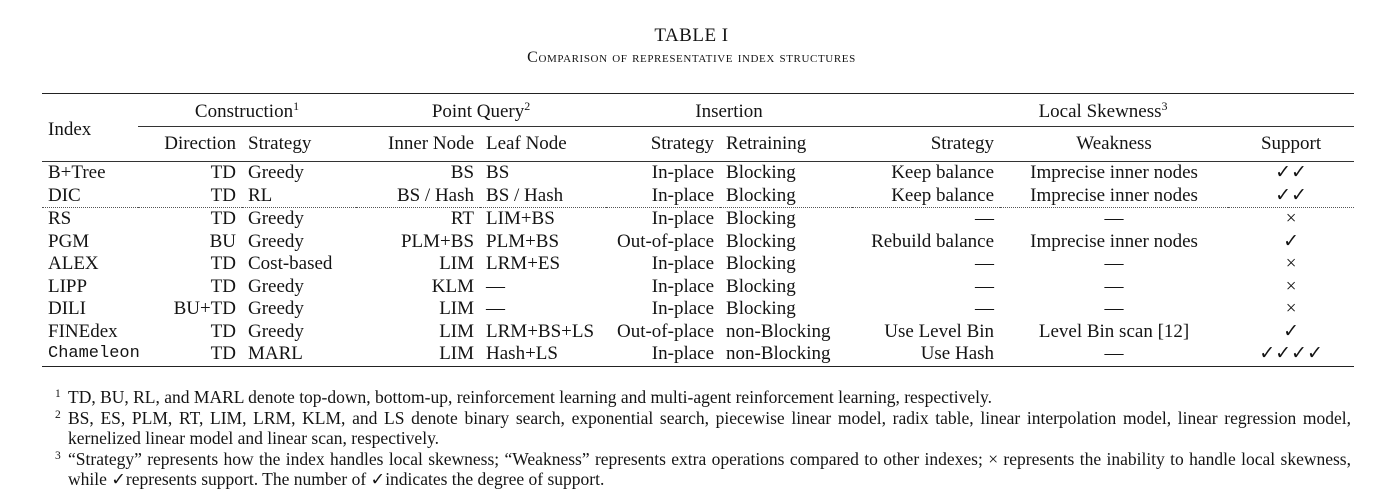  What do you see at coordinates (290, 263) in the screenshot?
I see `cell-construction-strategy: Cost-based` at bounding box center [290, 263].